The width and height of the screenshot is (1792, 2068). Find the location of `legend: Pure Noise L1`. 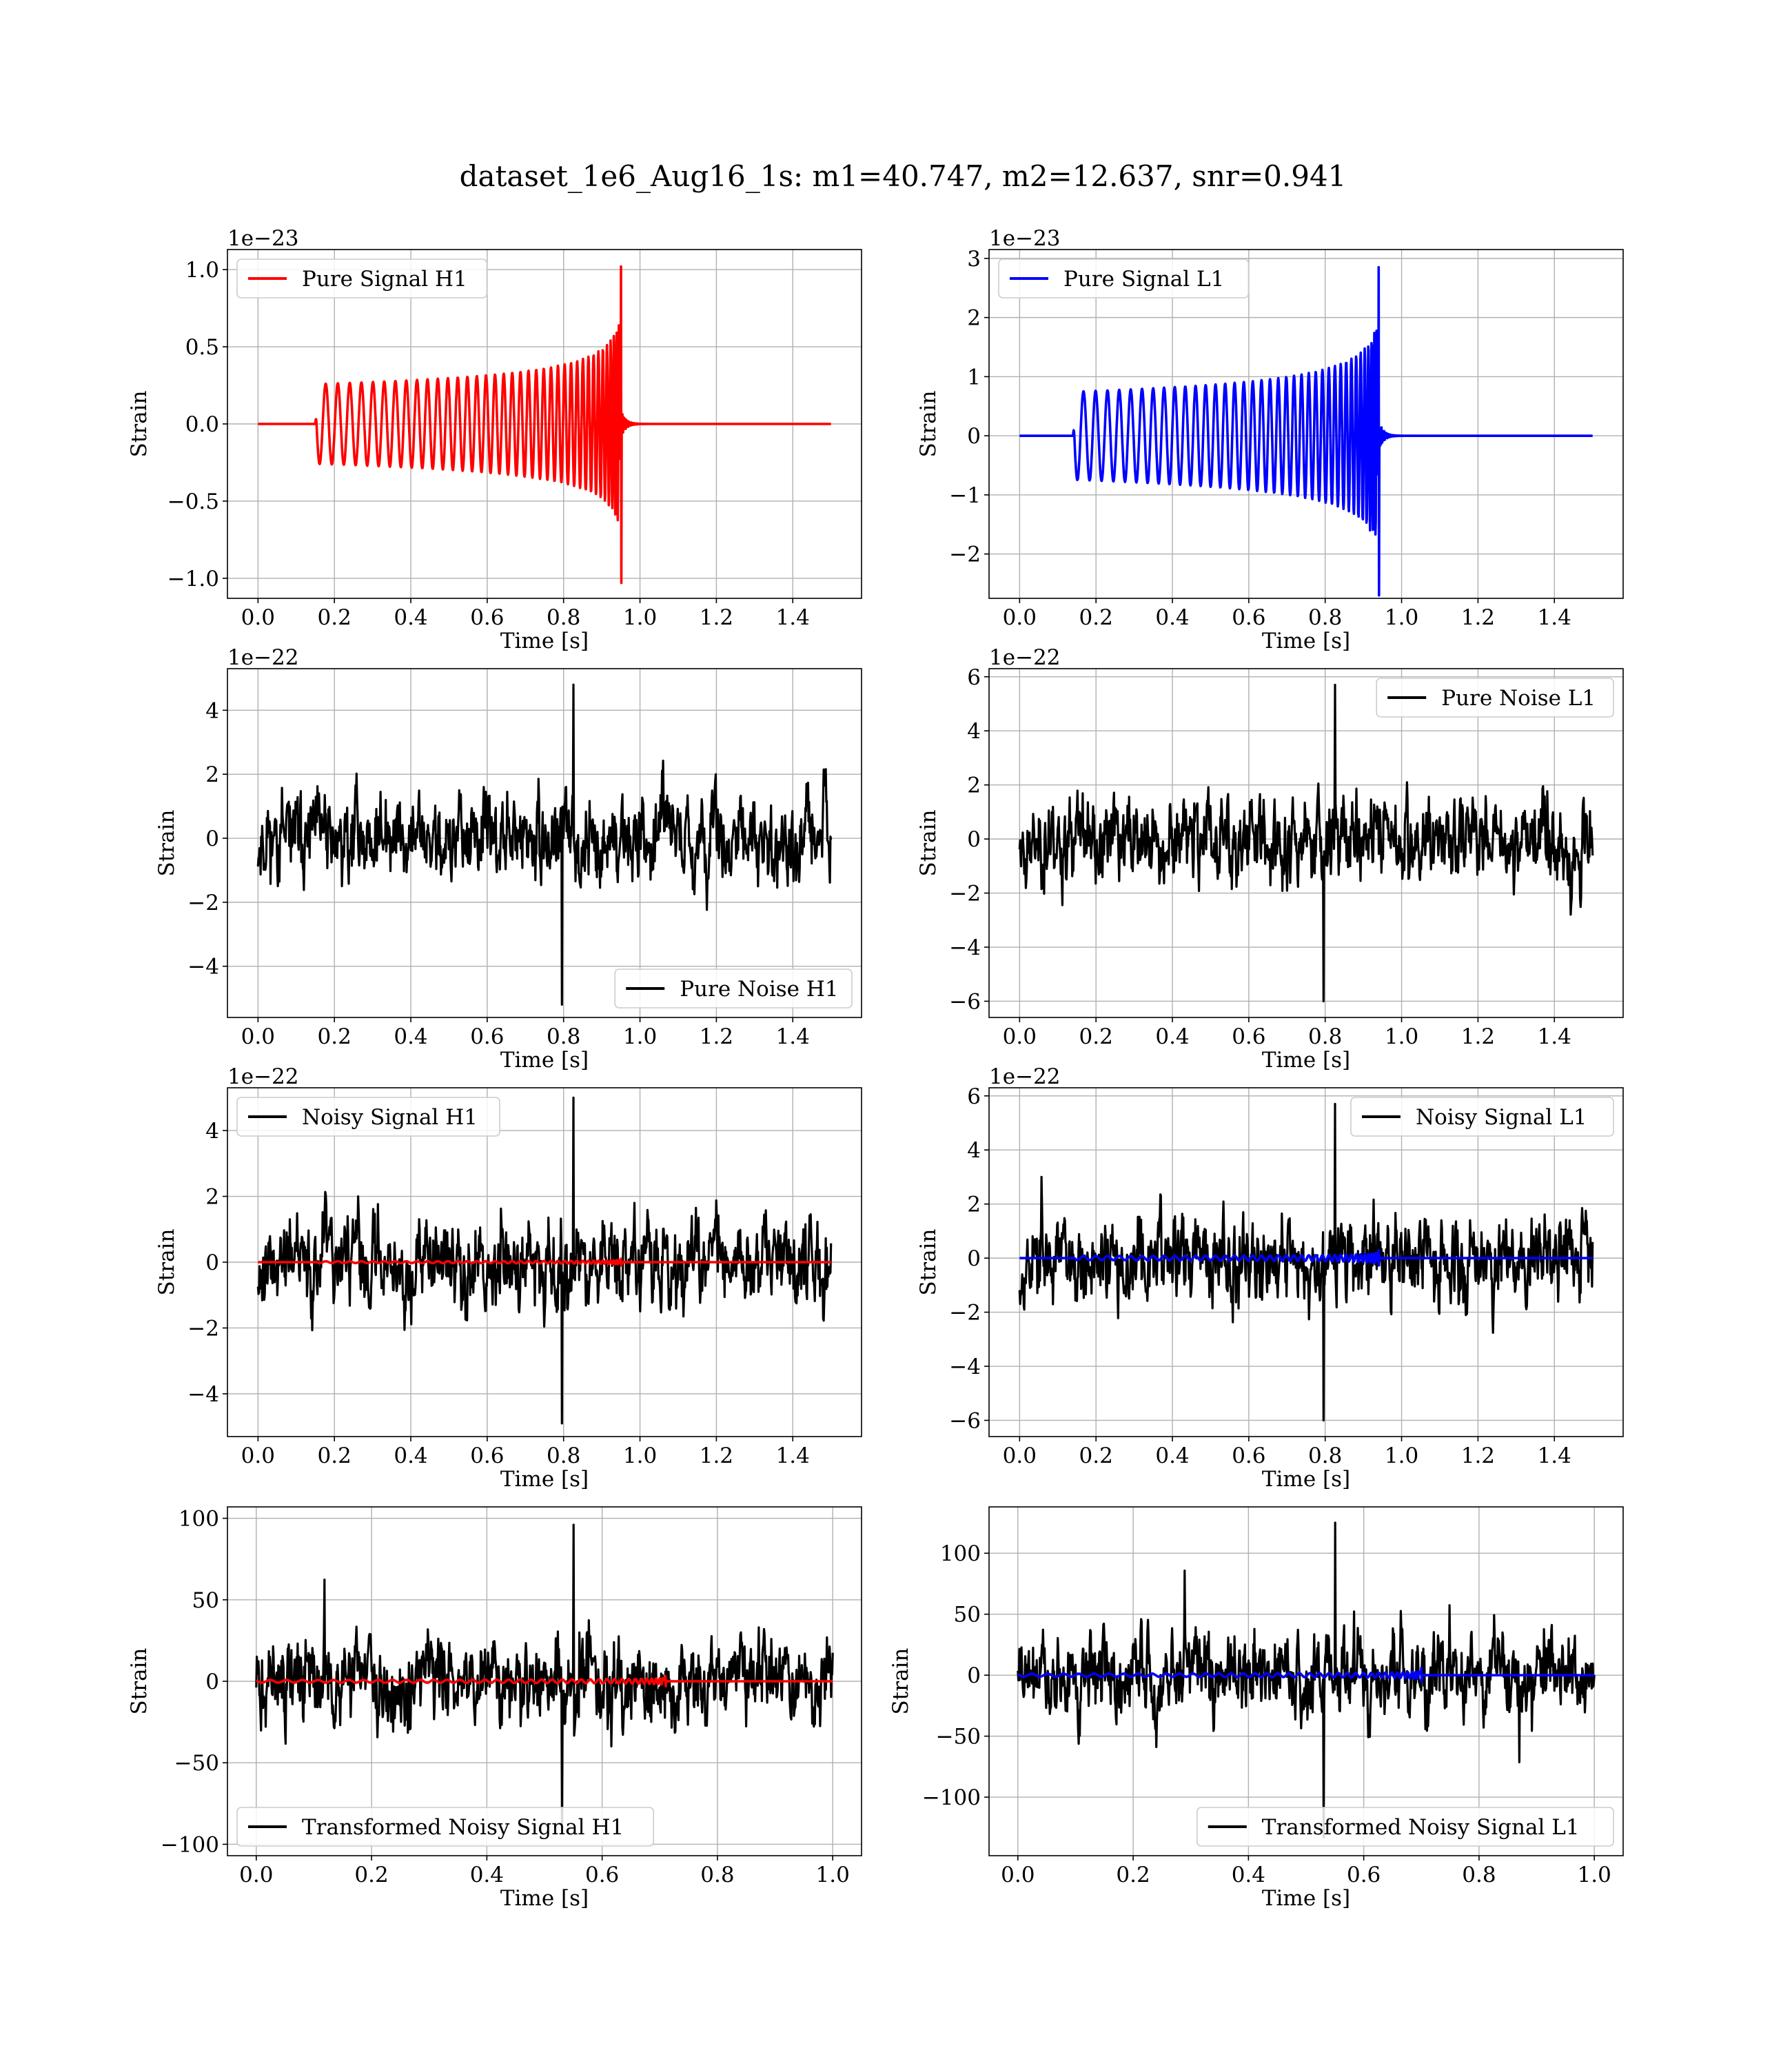

legend: Pure Noise L1 is located at coordinates (1495, 698).